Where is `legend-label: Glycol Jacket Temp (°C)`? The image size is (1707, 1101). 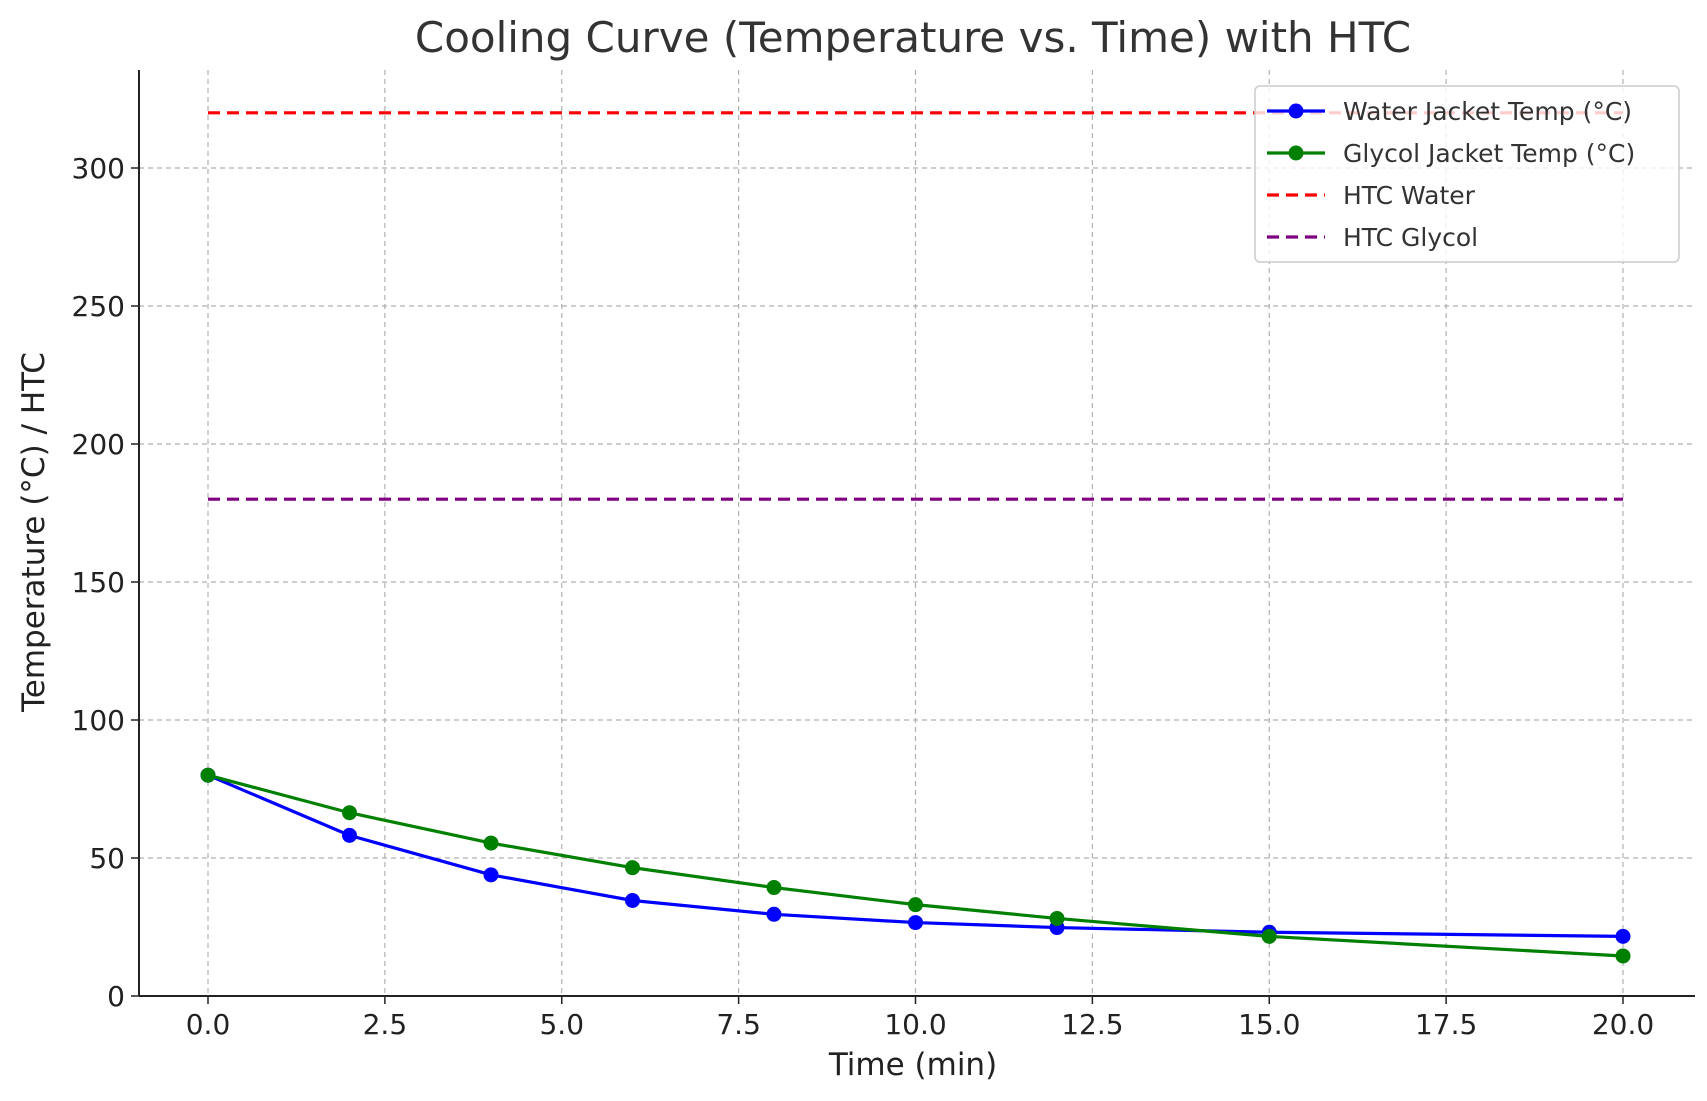
legend-label: Glycol Jacket Temp (°C) is located at coordinates (1489, 153).